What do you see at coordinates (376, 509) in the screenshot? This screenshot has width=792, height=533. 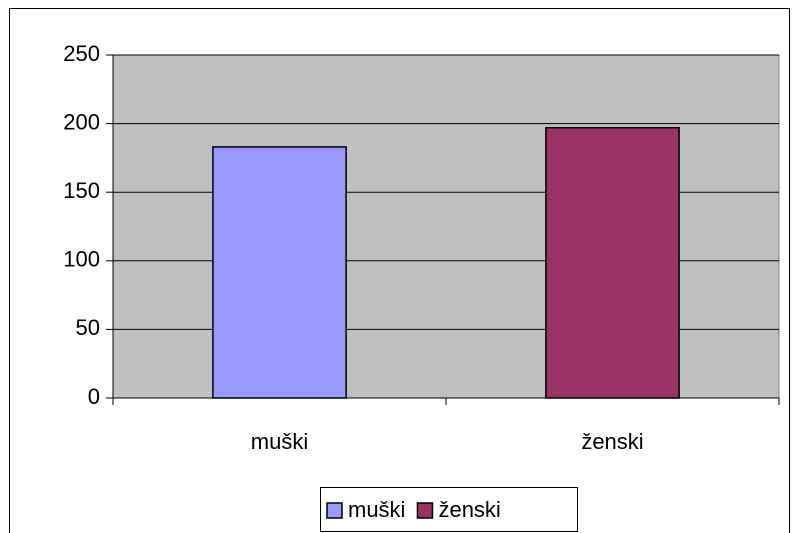 I see `legend-label: muški` at bounding box center [376, 509].